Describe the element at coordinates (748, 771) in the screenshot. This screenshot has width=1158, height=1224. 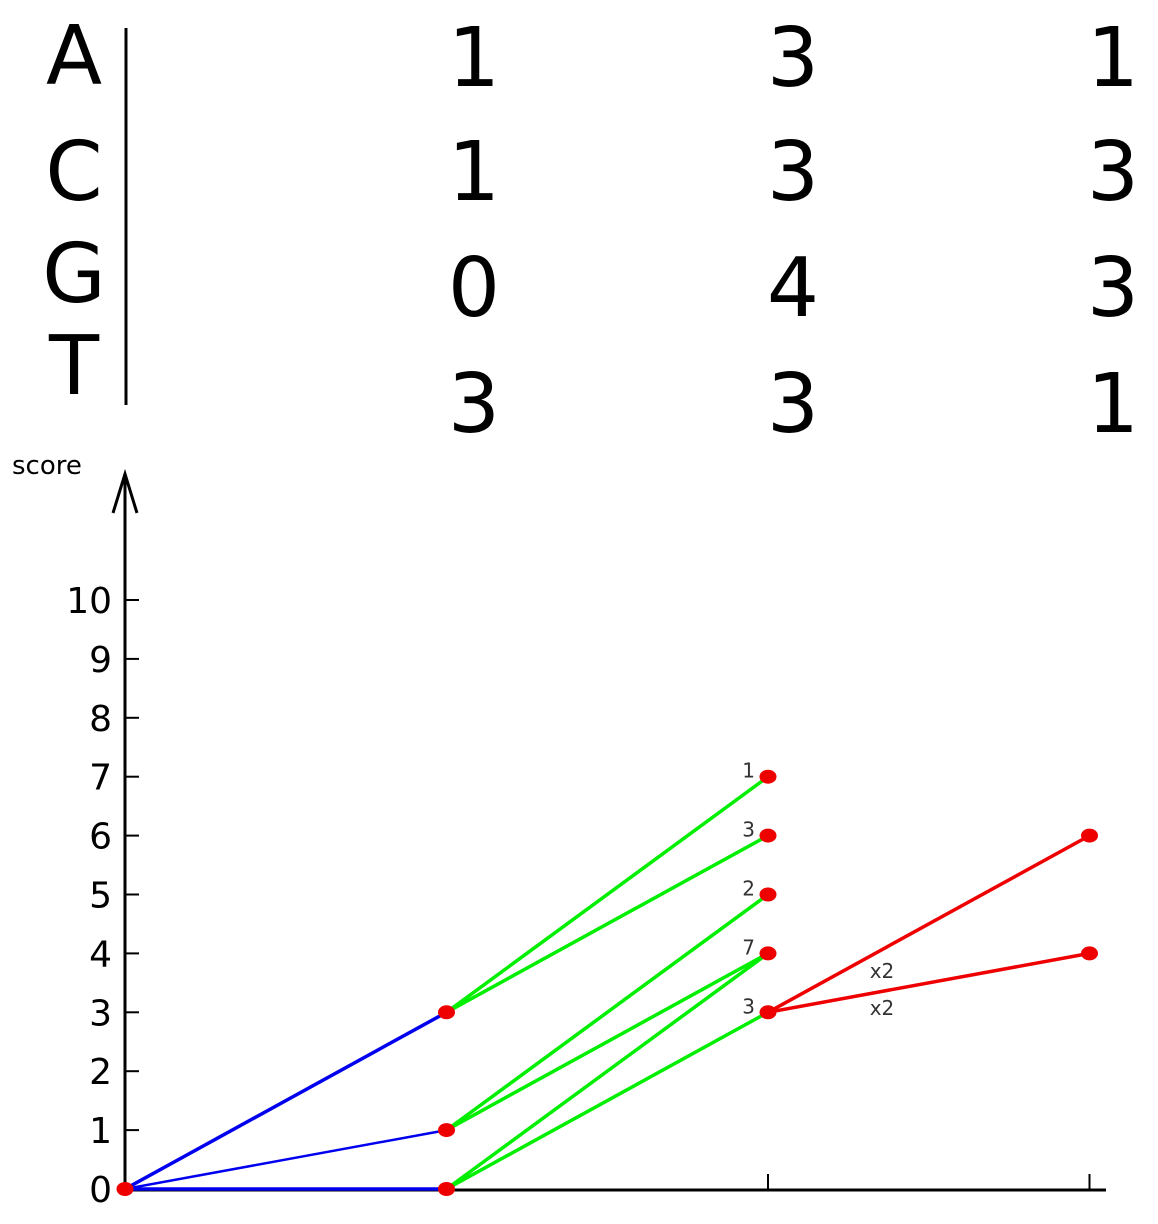
I see `node-count-label: 1` at that location.